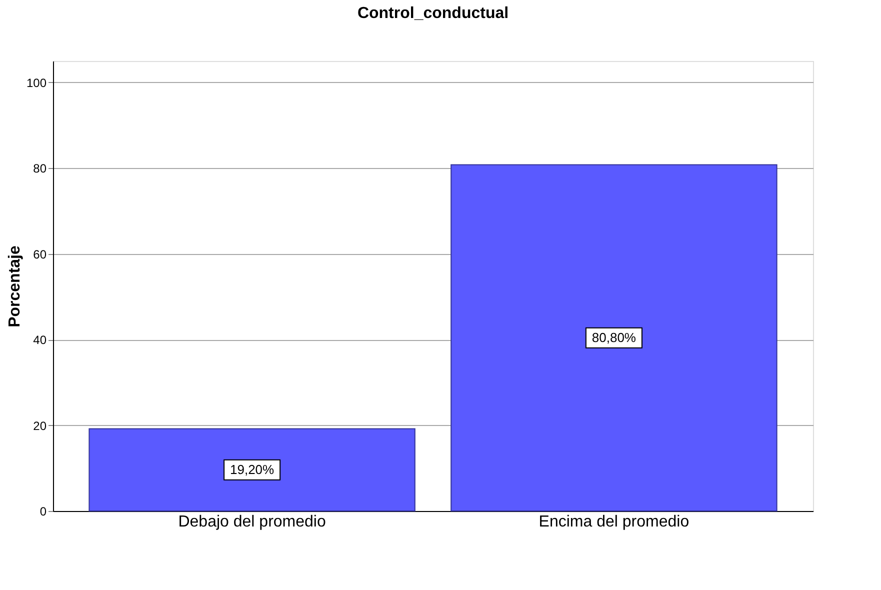 This screenshot has width=881, height=590. Describe the element at coordinates (40, 340) in the screenshot. I see `y-tick-label: 40` at that location.